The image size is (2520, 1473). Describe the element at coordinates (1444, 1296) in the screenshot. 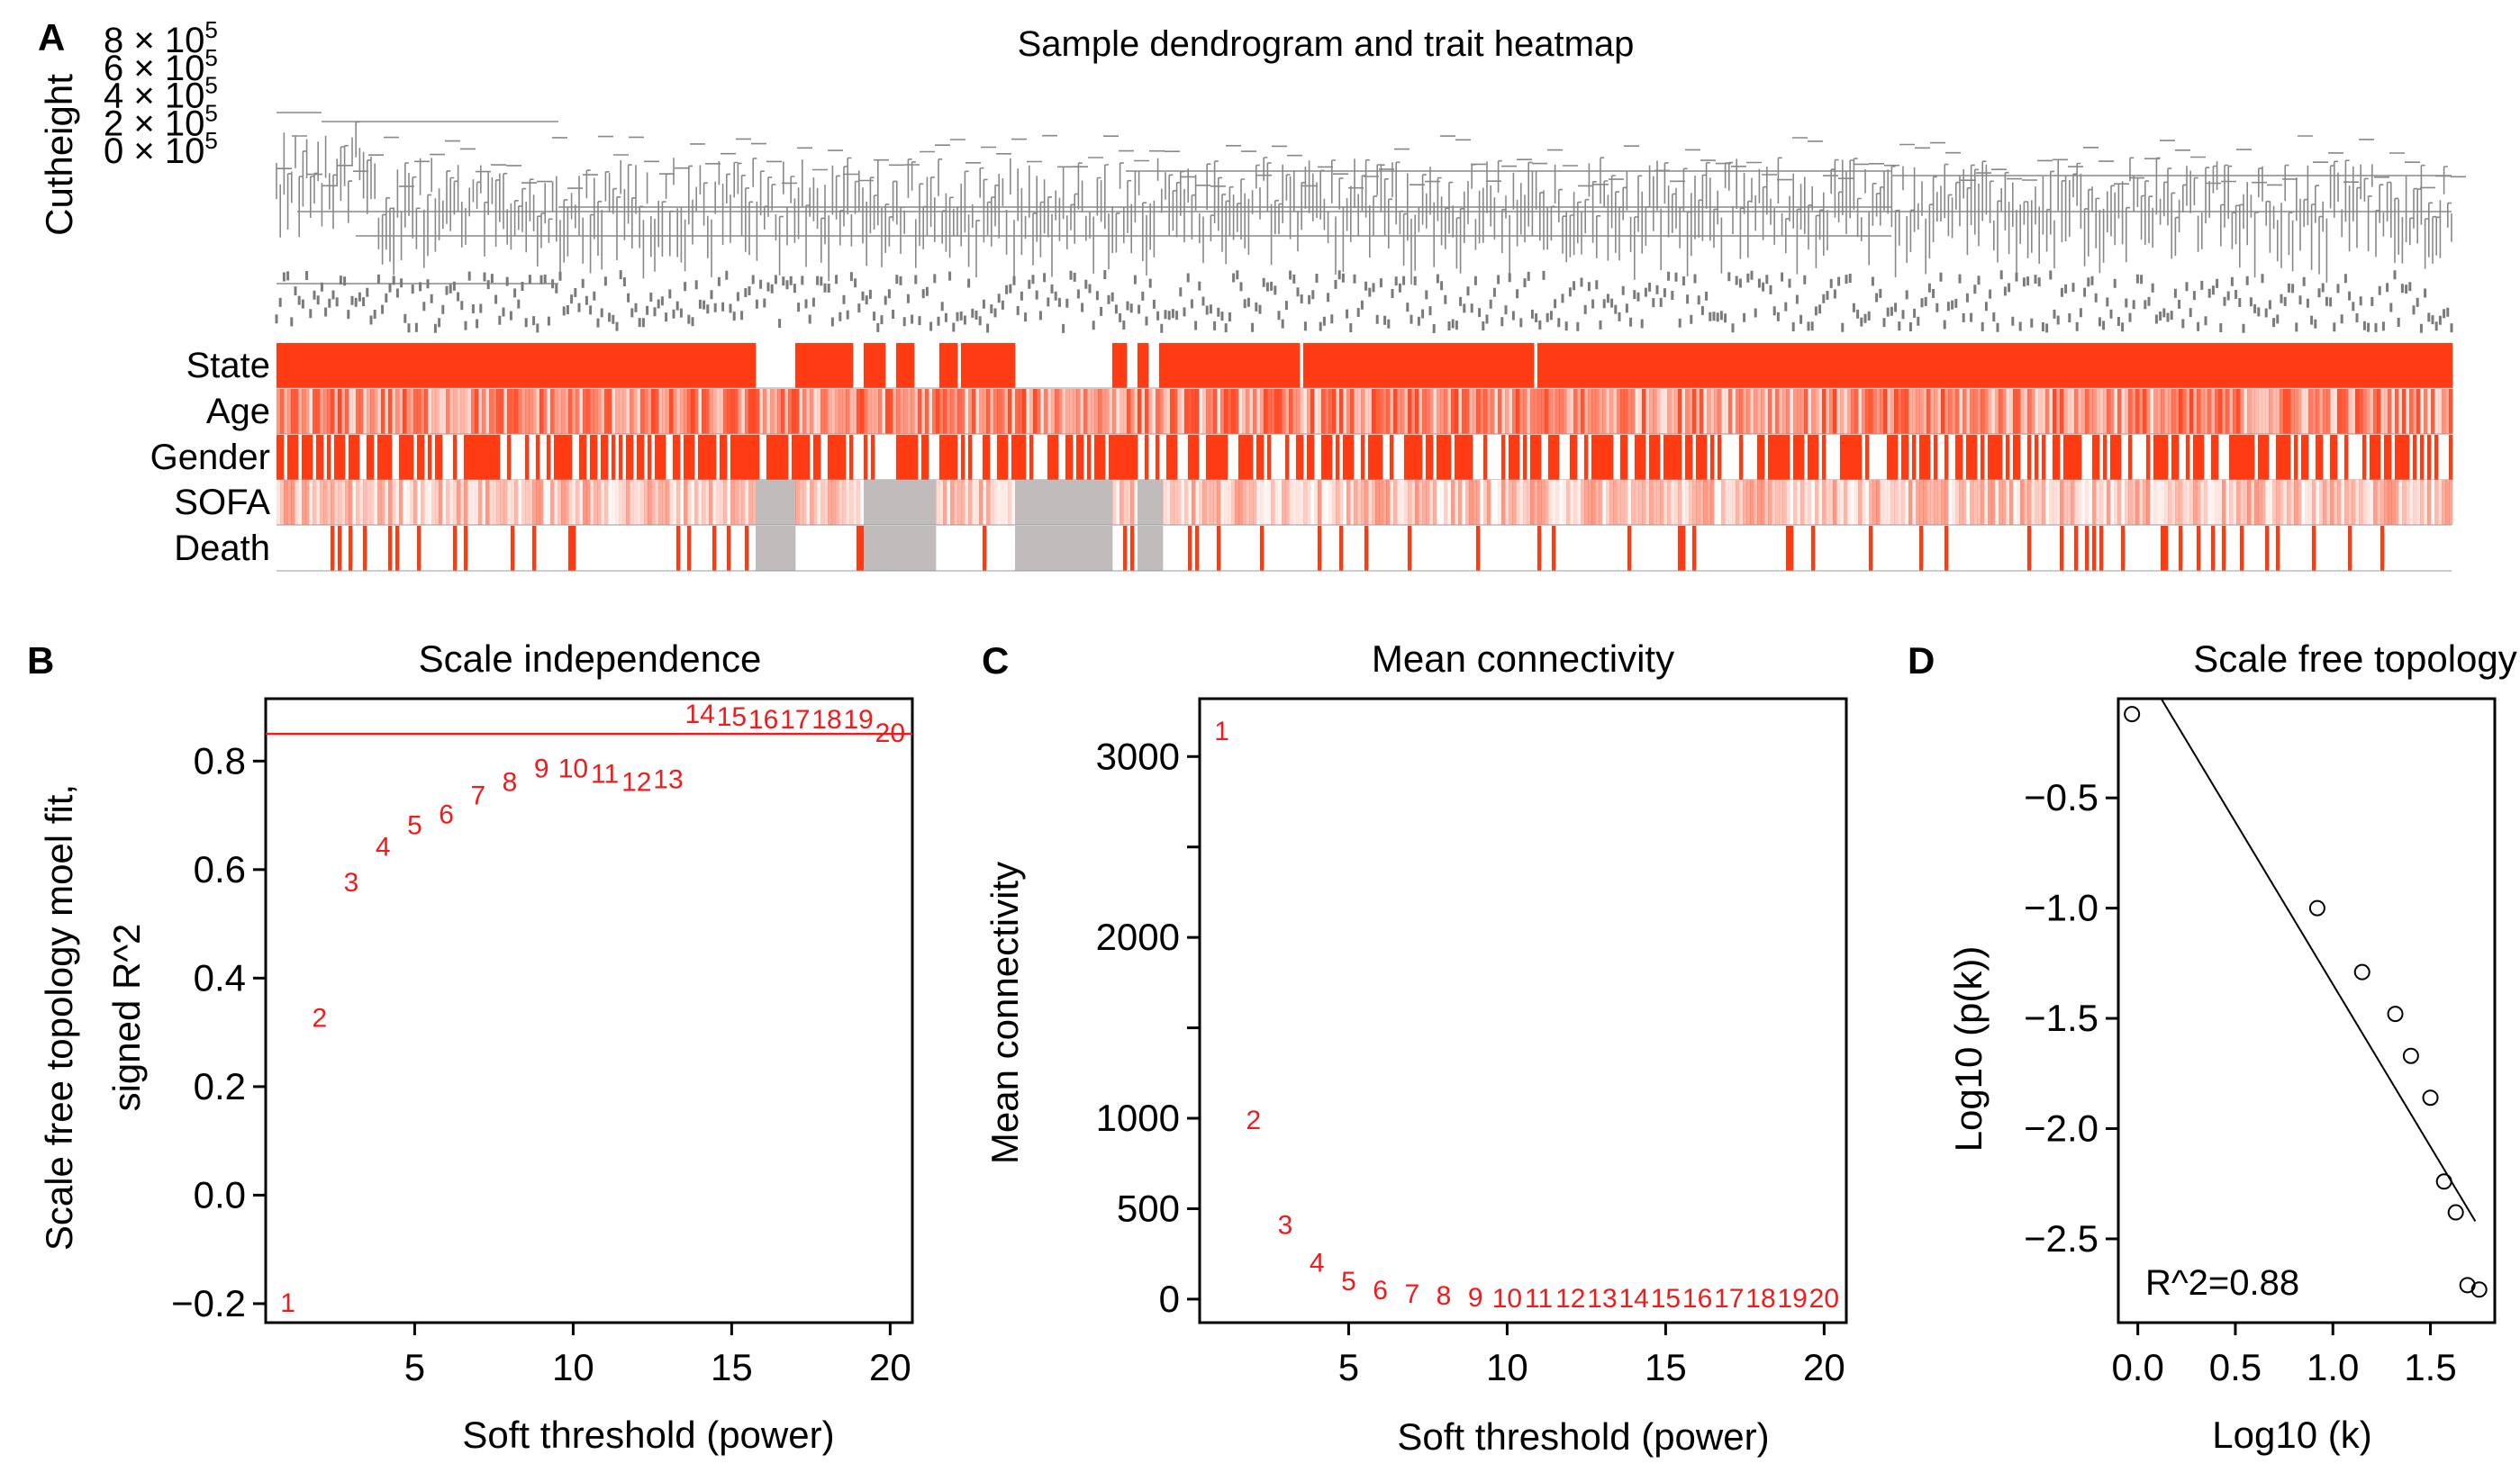

I see `point-label: 8` at that location.